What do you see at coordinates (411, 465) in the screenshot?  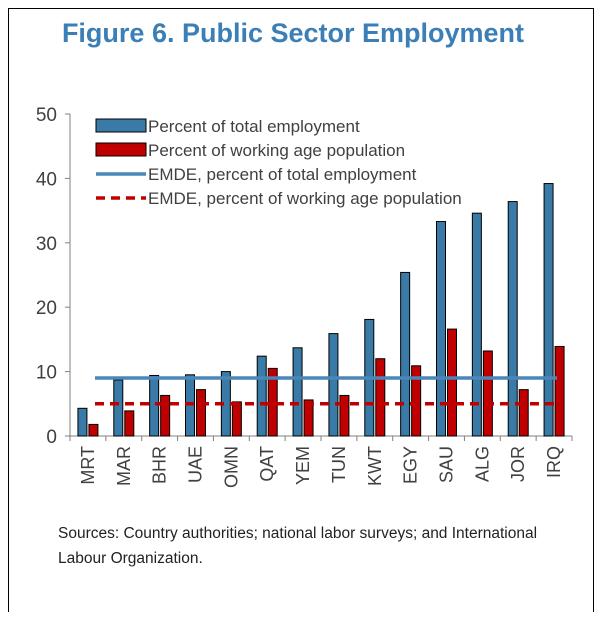 I see `x-tick-label: EGY` at bounding box center [411, 465].